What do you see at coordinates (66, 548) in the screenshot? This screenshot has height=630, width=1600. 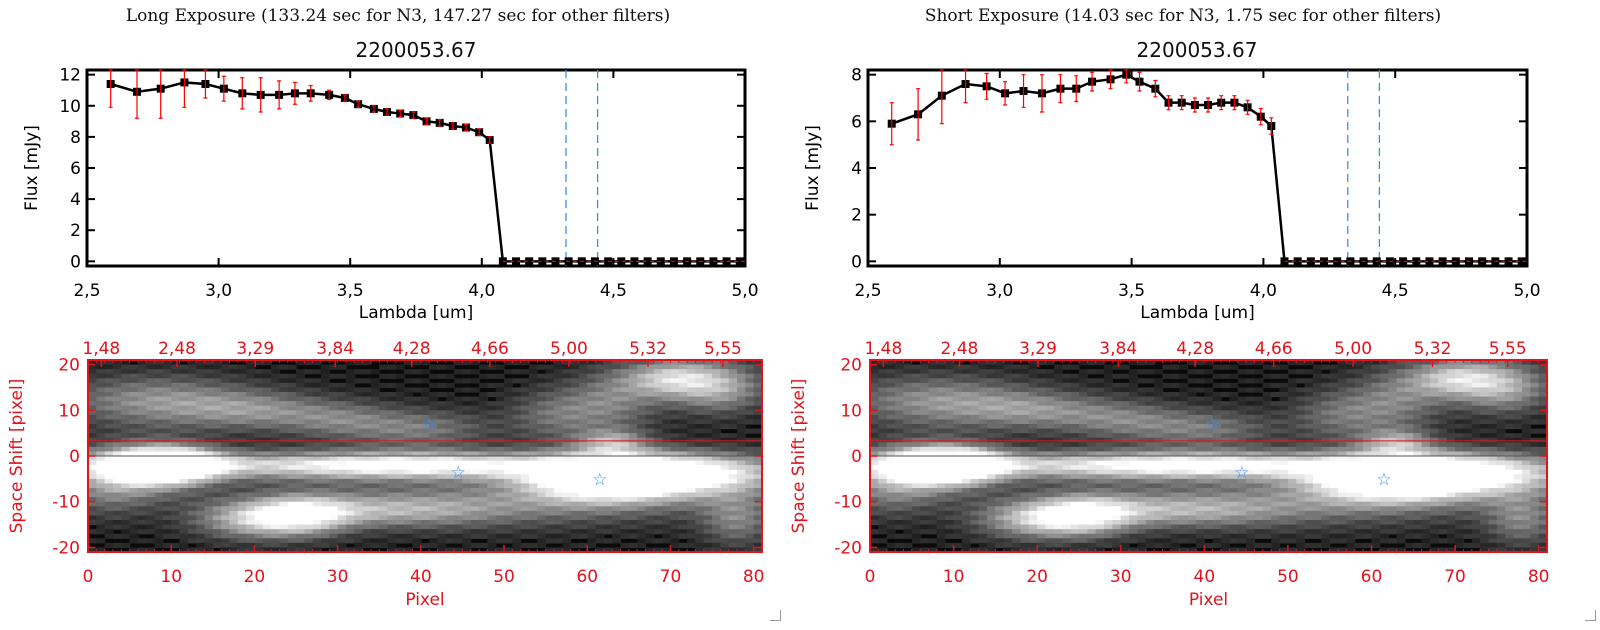 I see `y-tick-label: -20` at bounding box center [66, 548].